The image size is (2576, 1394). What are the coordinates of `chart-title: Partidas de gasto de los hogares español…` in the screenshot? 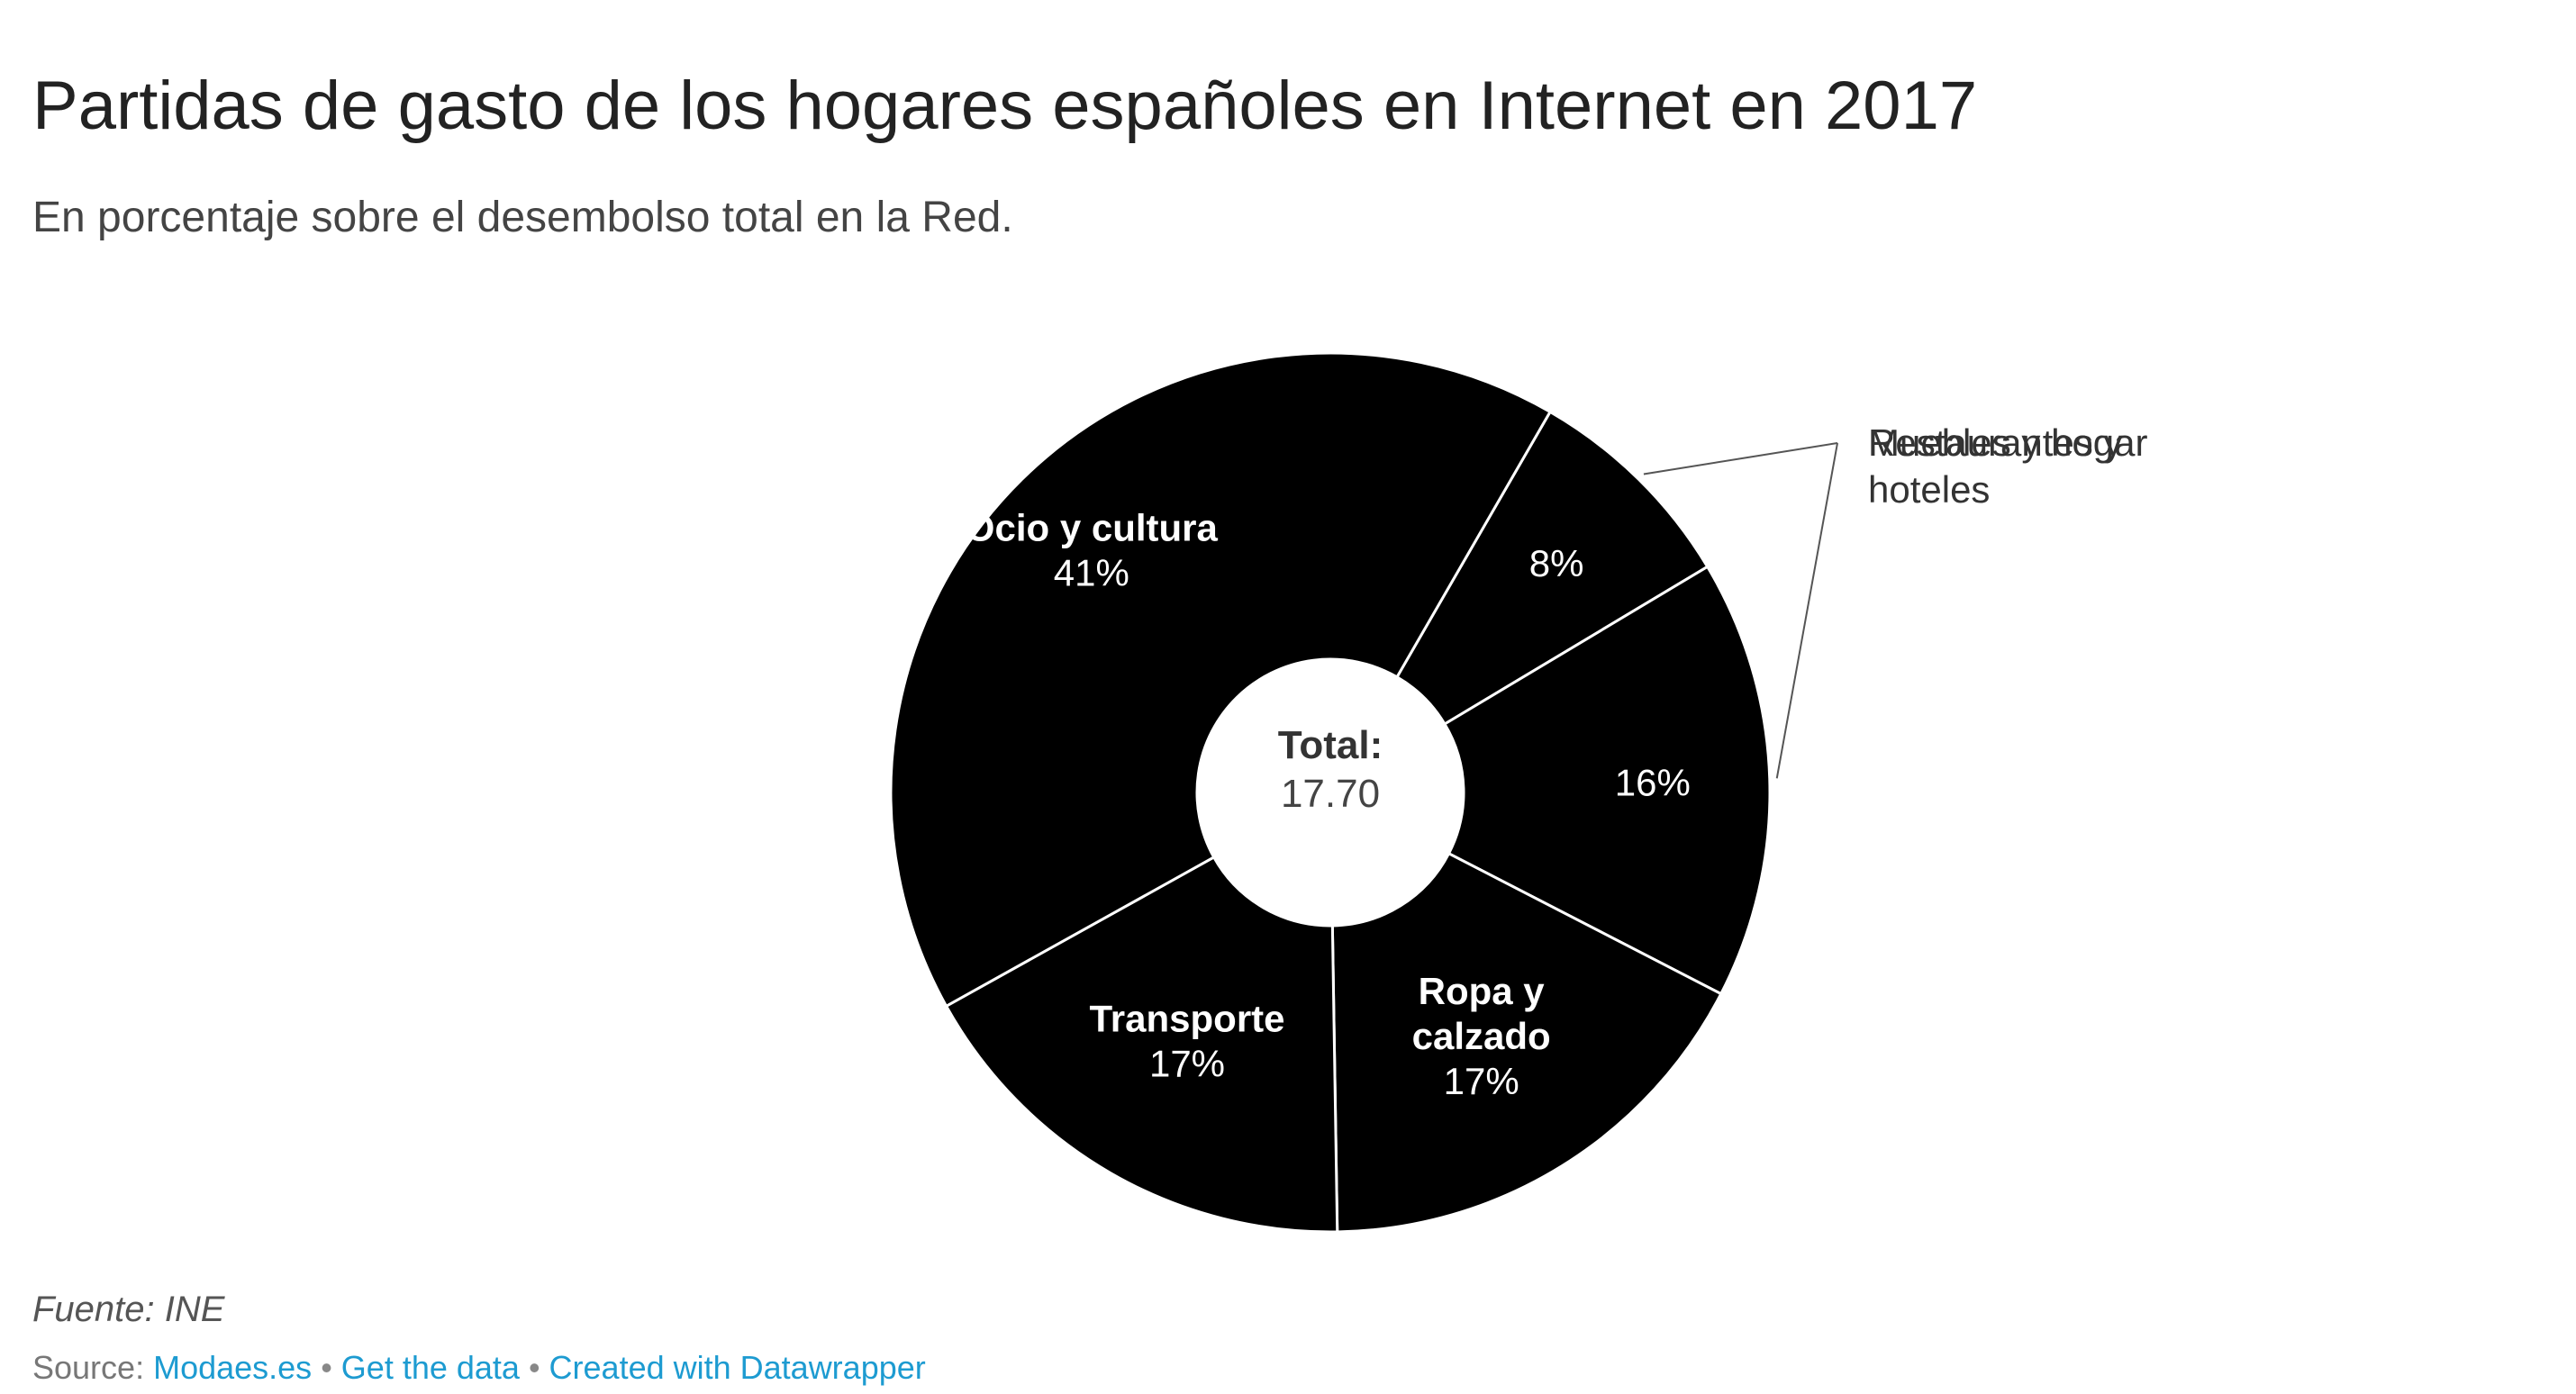 It's located at (1005, 106).